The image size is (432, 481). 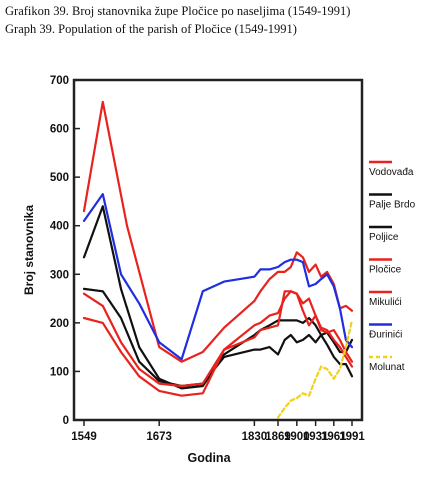 I want to click on x-tick-label: 1931, so click(x=316, y=437).